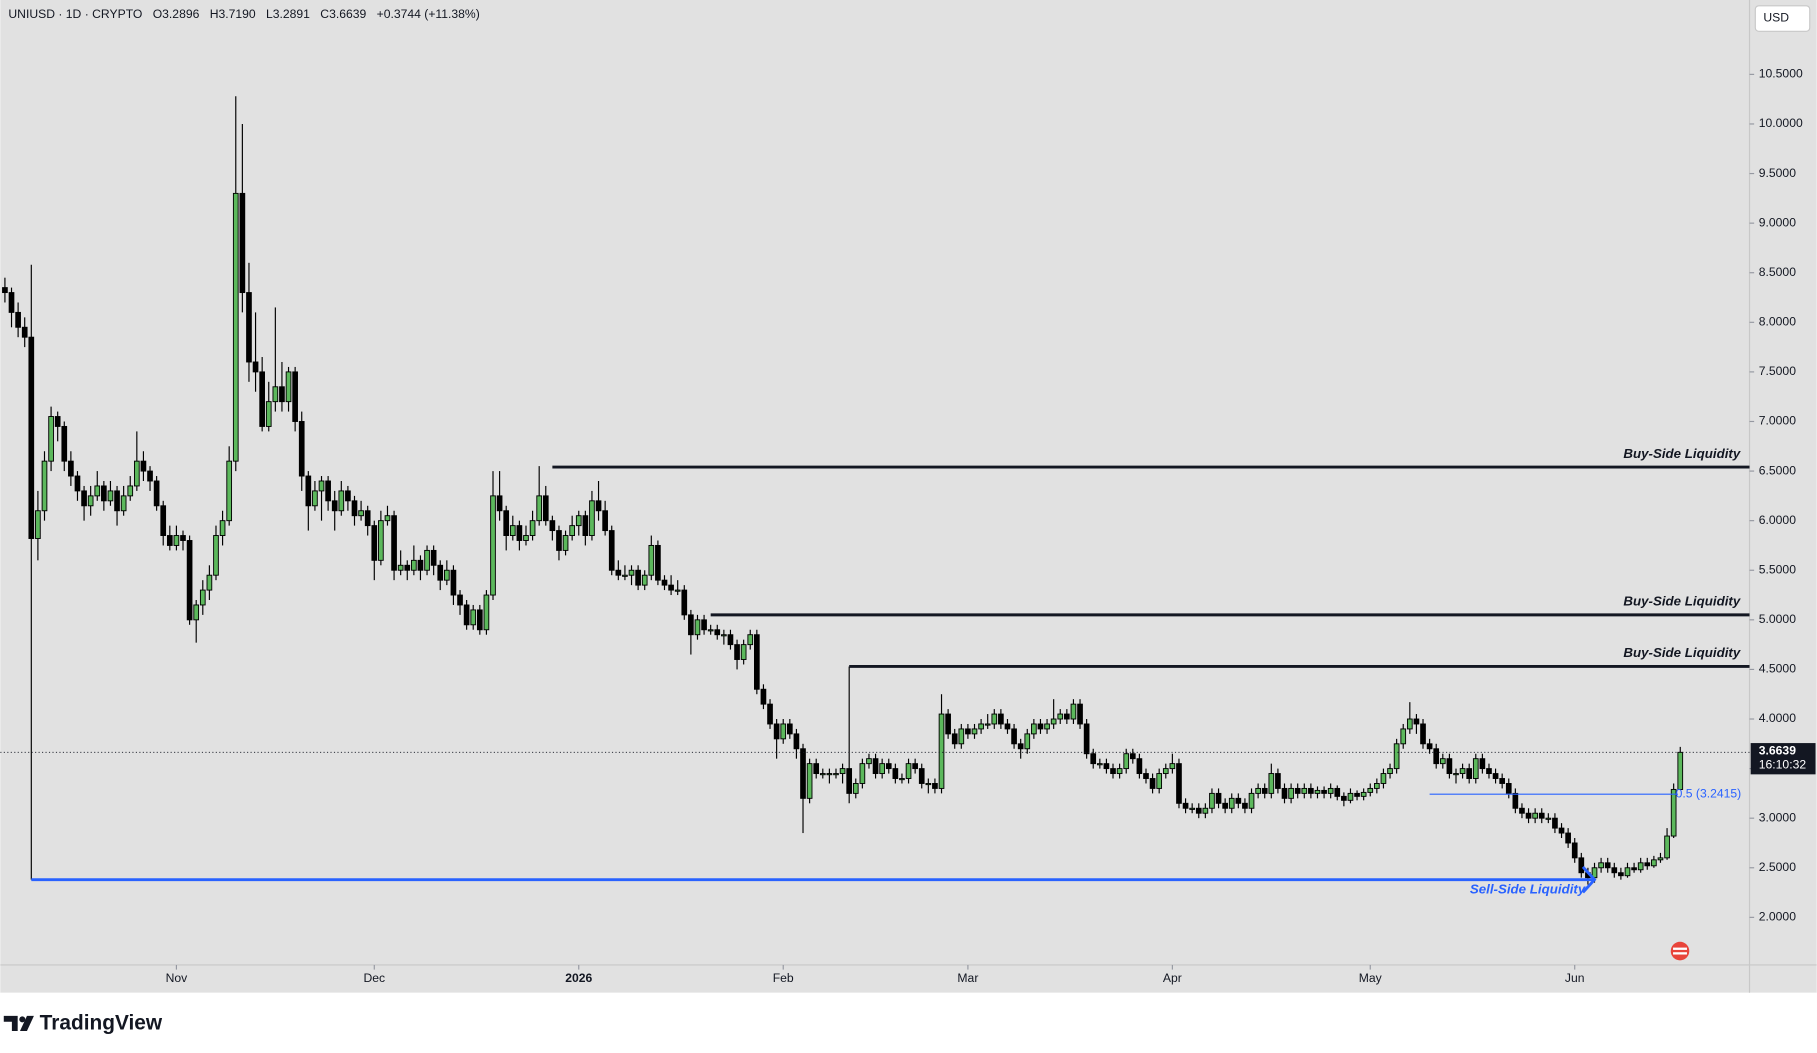 The image size is (1817, 1053). I want to click on currency-box, so click(1782, 18).